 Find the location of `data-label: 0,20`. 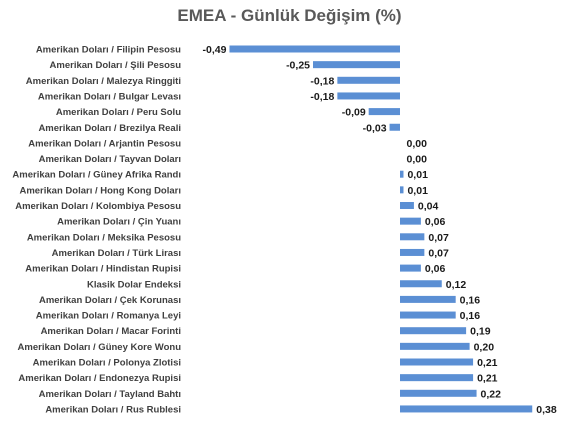

data-label: 0,20 is located at coordinates (484, 347).